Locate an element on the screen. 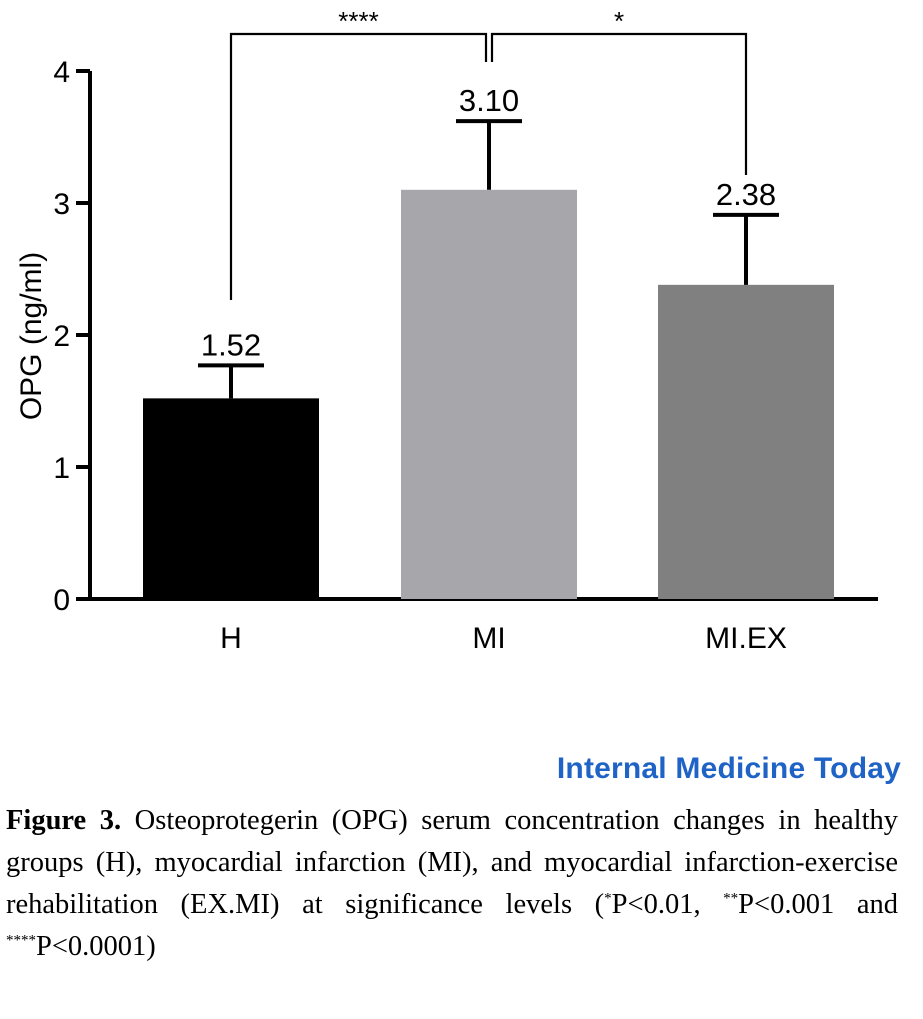  category-label: MI.EX is located at coordinates (746, 638).